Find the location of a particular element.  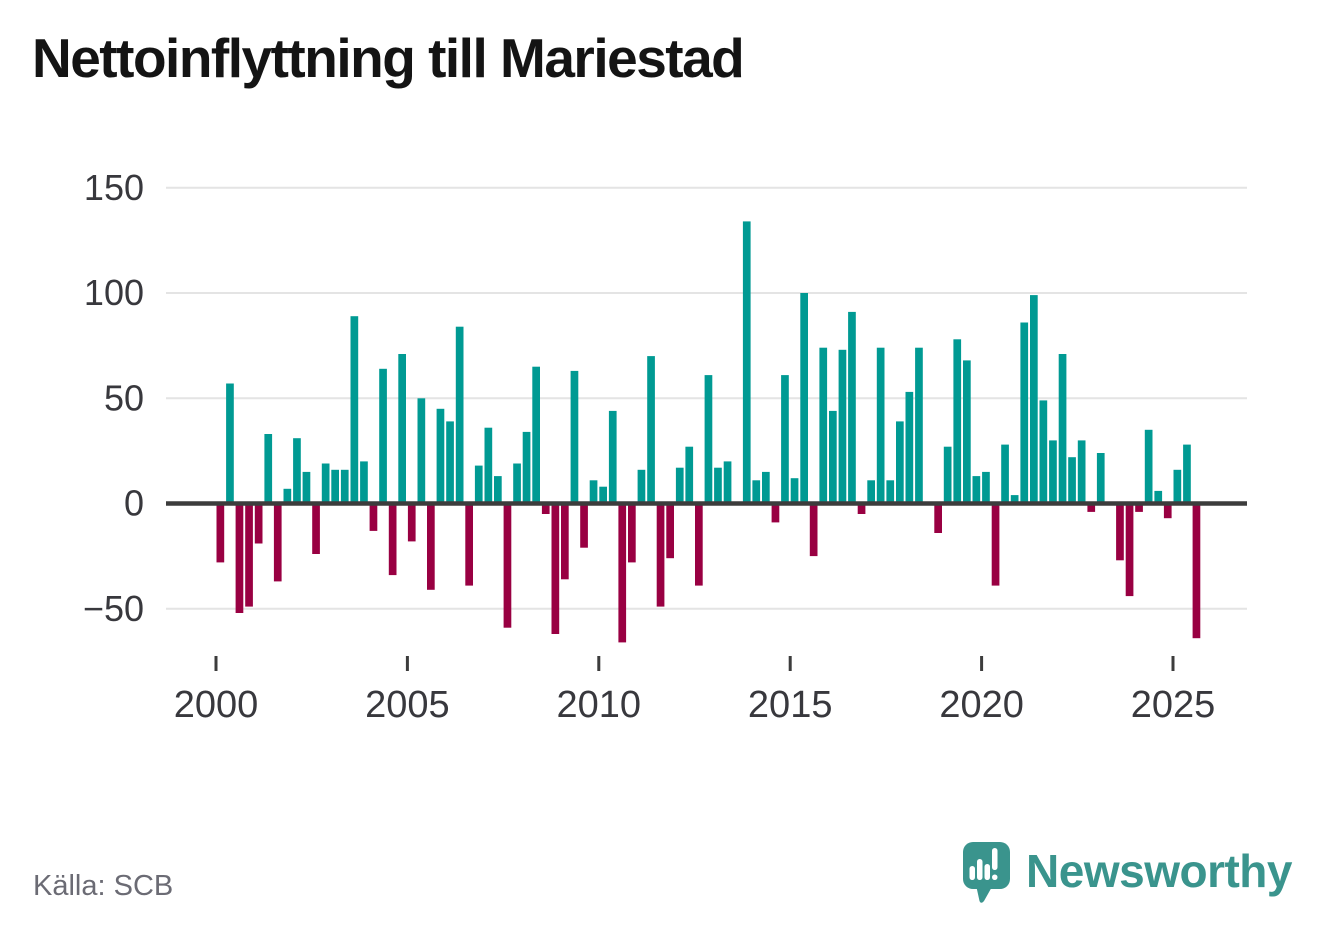

logo-bubble-tail is located at coordinates (985, 894).